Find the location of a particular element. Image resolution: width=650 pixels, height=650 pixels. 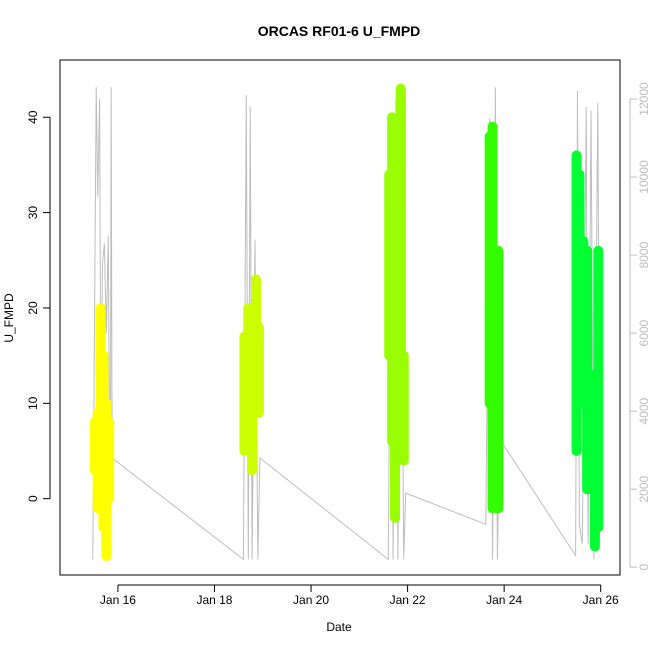

x-tick-label-2: Jan 18 is located at coordinates (214, 600).